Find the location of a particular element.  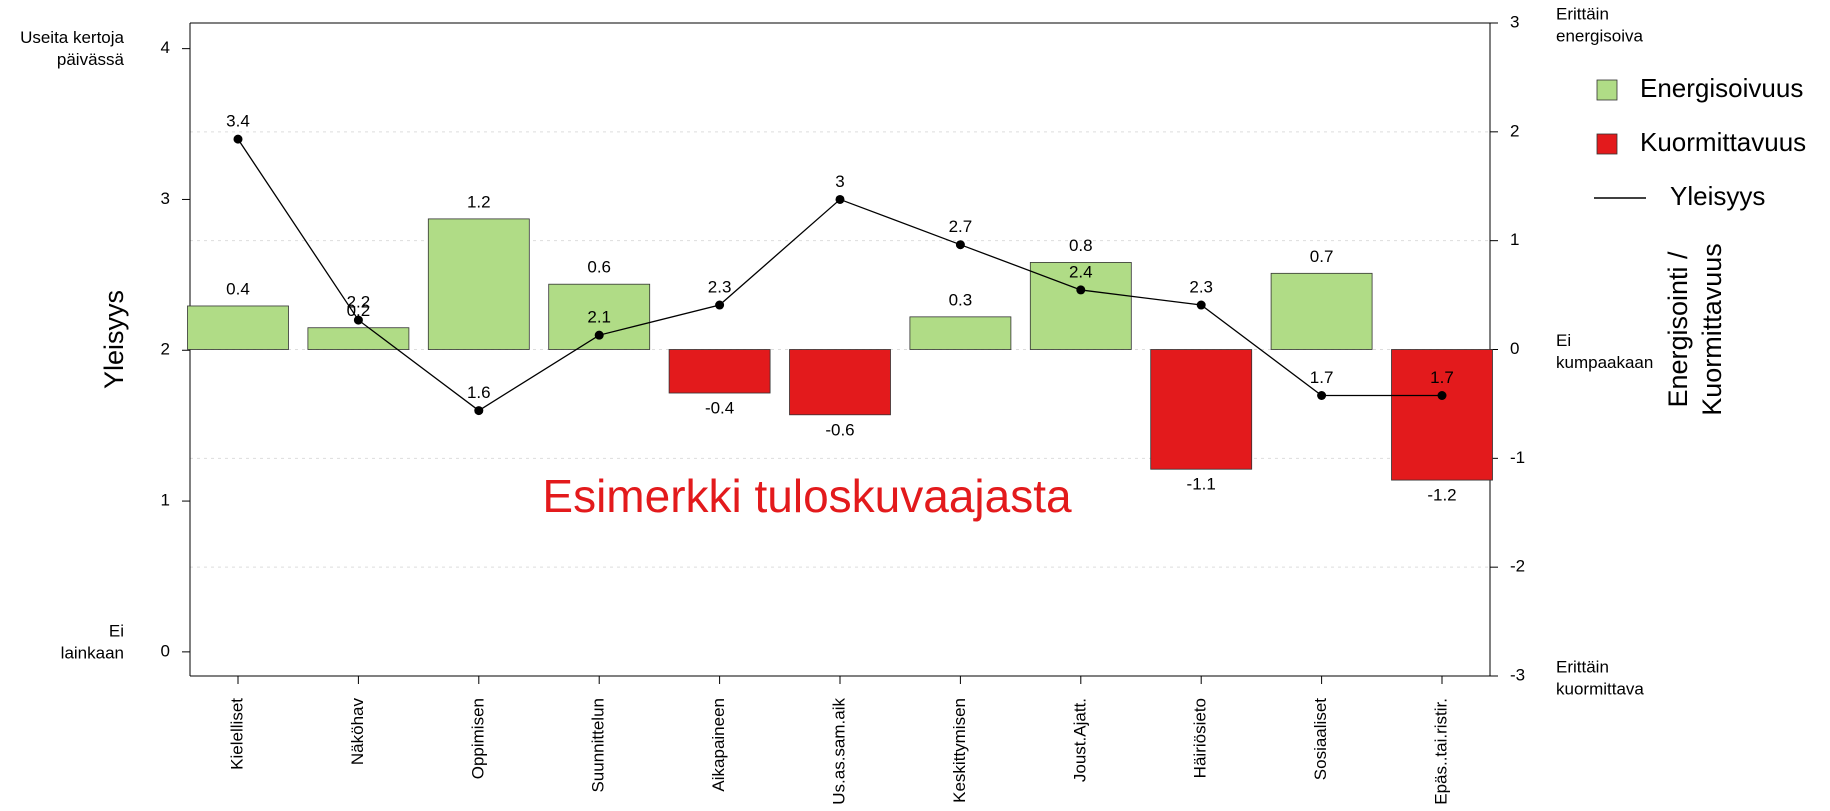

y2-tick-label: 2 is located at coordinates (1514, 130).